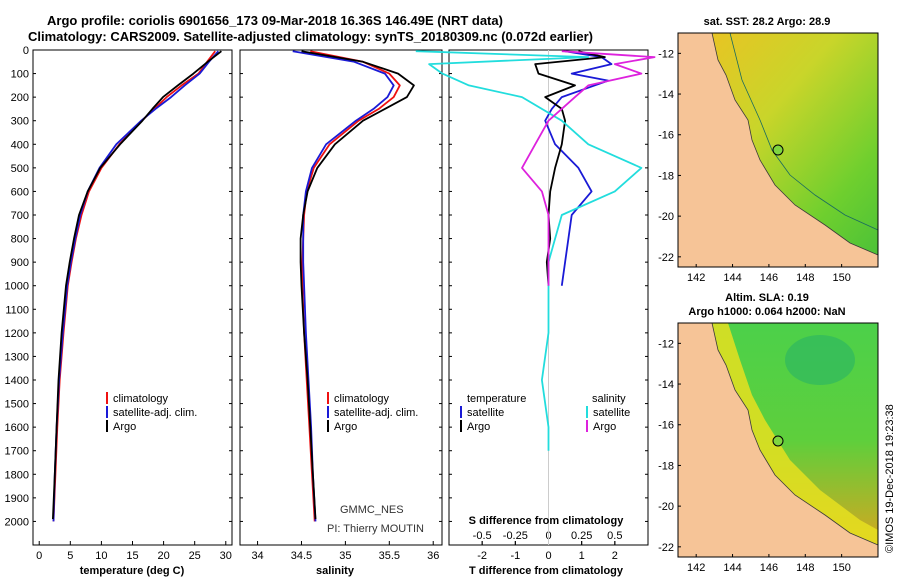 The height and width of the screenshot is (580, 900). What do you see at coordinates (17, 475) in the screenshot?
I see `depth-tick-label: 1800` at bounding box center [17, 475].